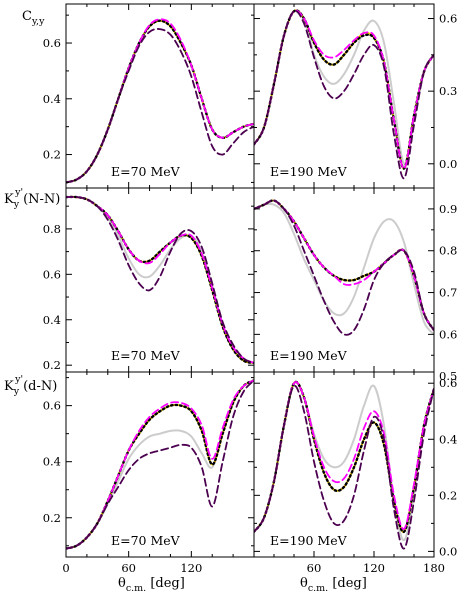 This screenshot has width=462, height=594. What do you see at coordinates (9, 199) in the screenshot?
I see `ylabel-row2-main: K` at bounding box center [9, 199].